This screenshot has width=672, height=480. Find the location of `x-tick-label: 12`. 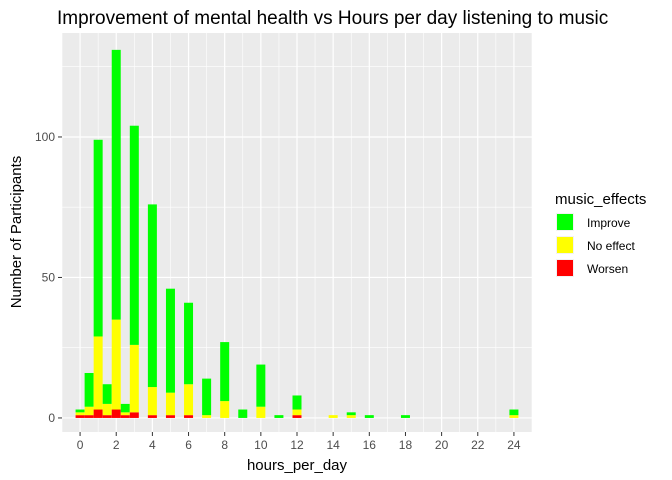

x-tick-label: 12 is located at coordinates (297, 445).